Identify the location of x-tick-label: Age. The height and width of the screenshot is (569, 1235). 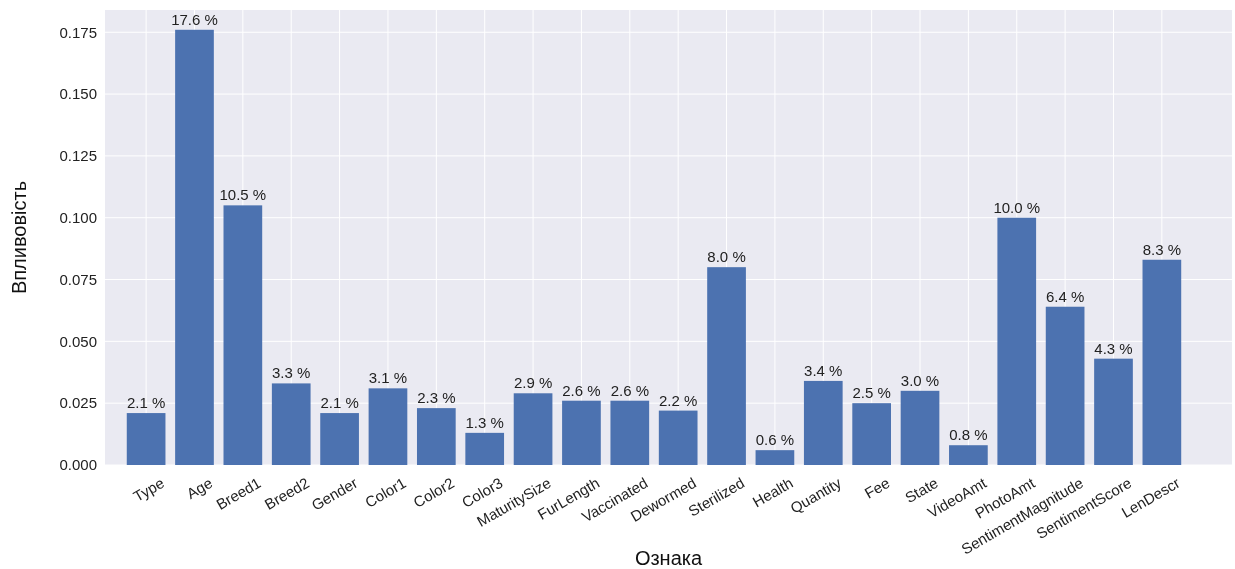
(199, 488).